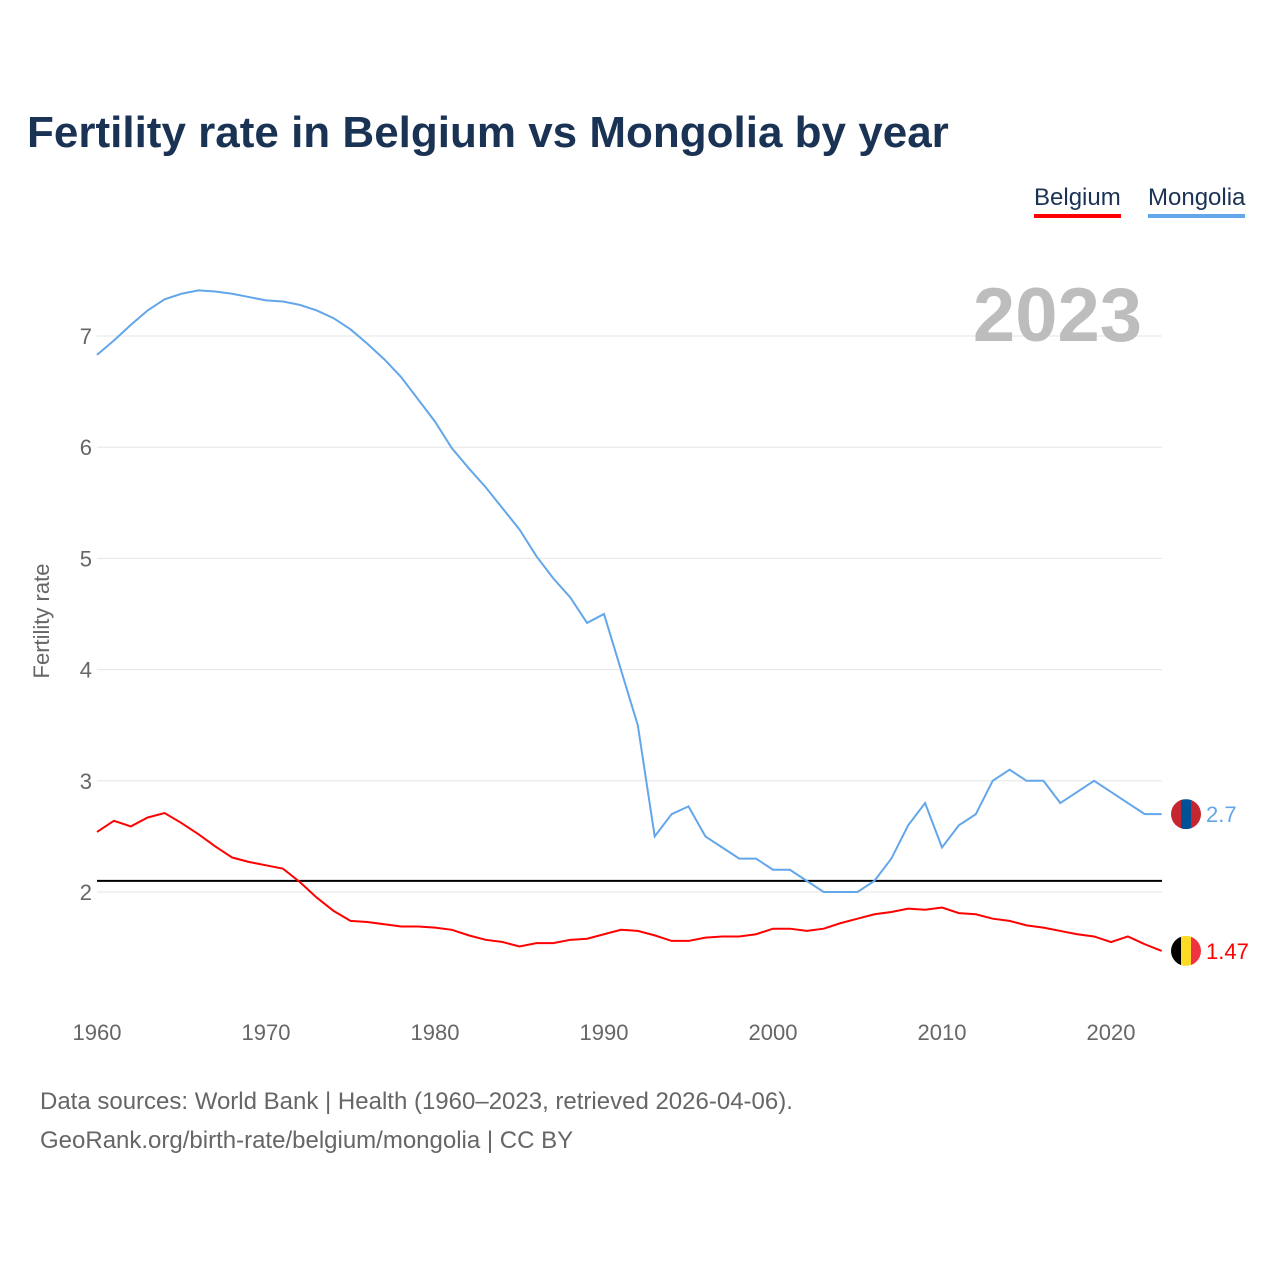 The height and width of the screenshot is (1280, 1280). I want to click on x-tick-label: 1960, so click(97, 1032).